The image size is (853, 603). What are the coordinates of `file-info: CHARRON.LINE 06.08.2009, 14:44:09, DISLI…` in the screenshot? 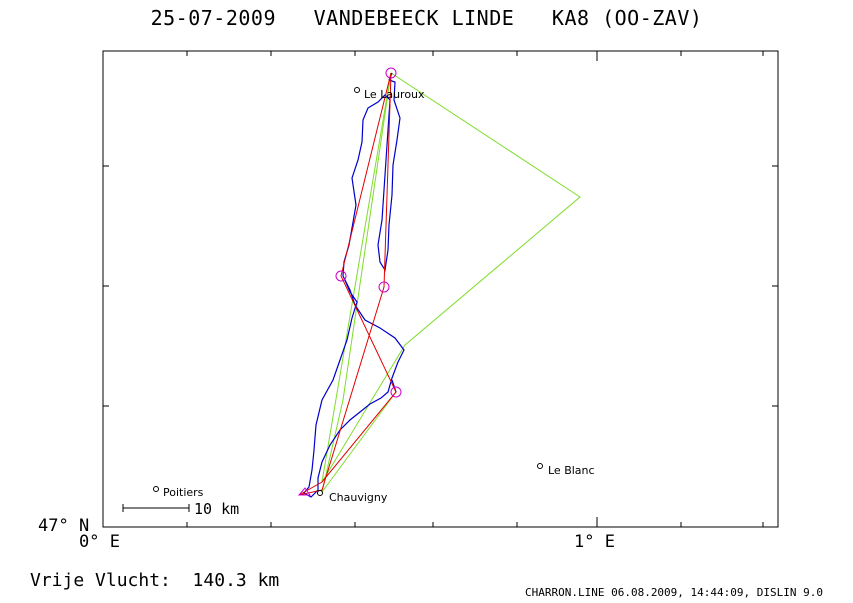 It's located at (673, 592).